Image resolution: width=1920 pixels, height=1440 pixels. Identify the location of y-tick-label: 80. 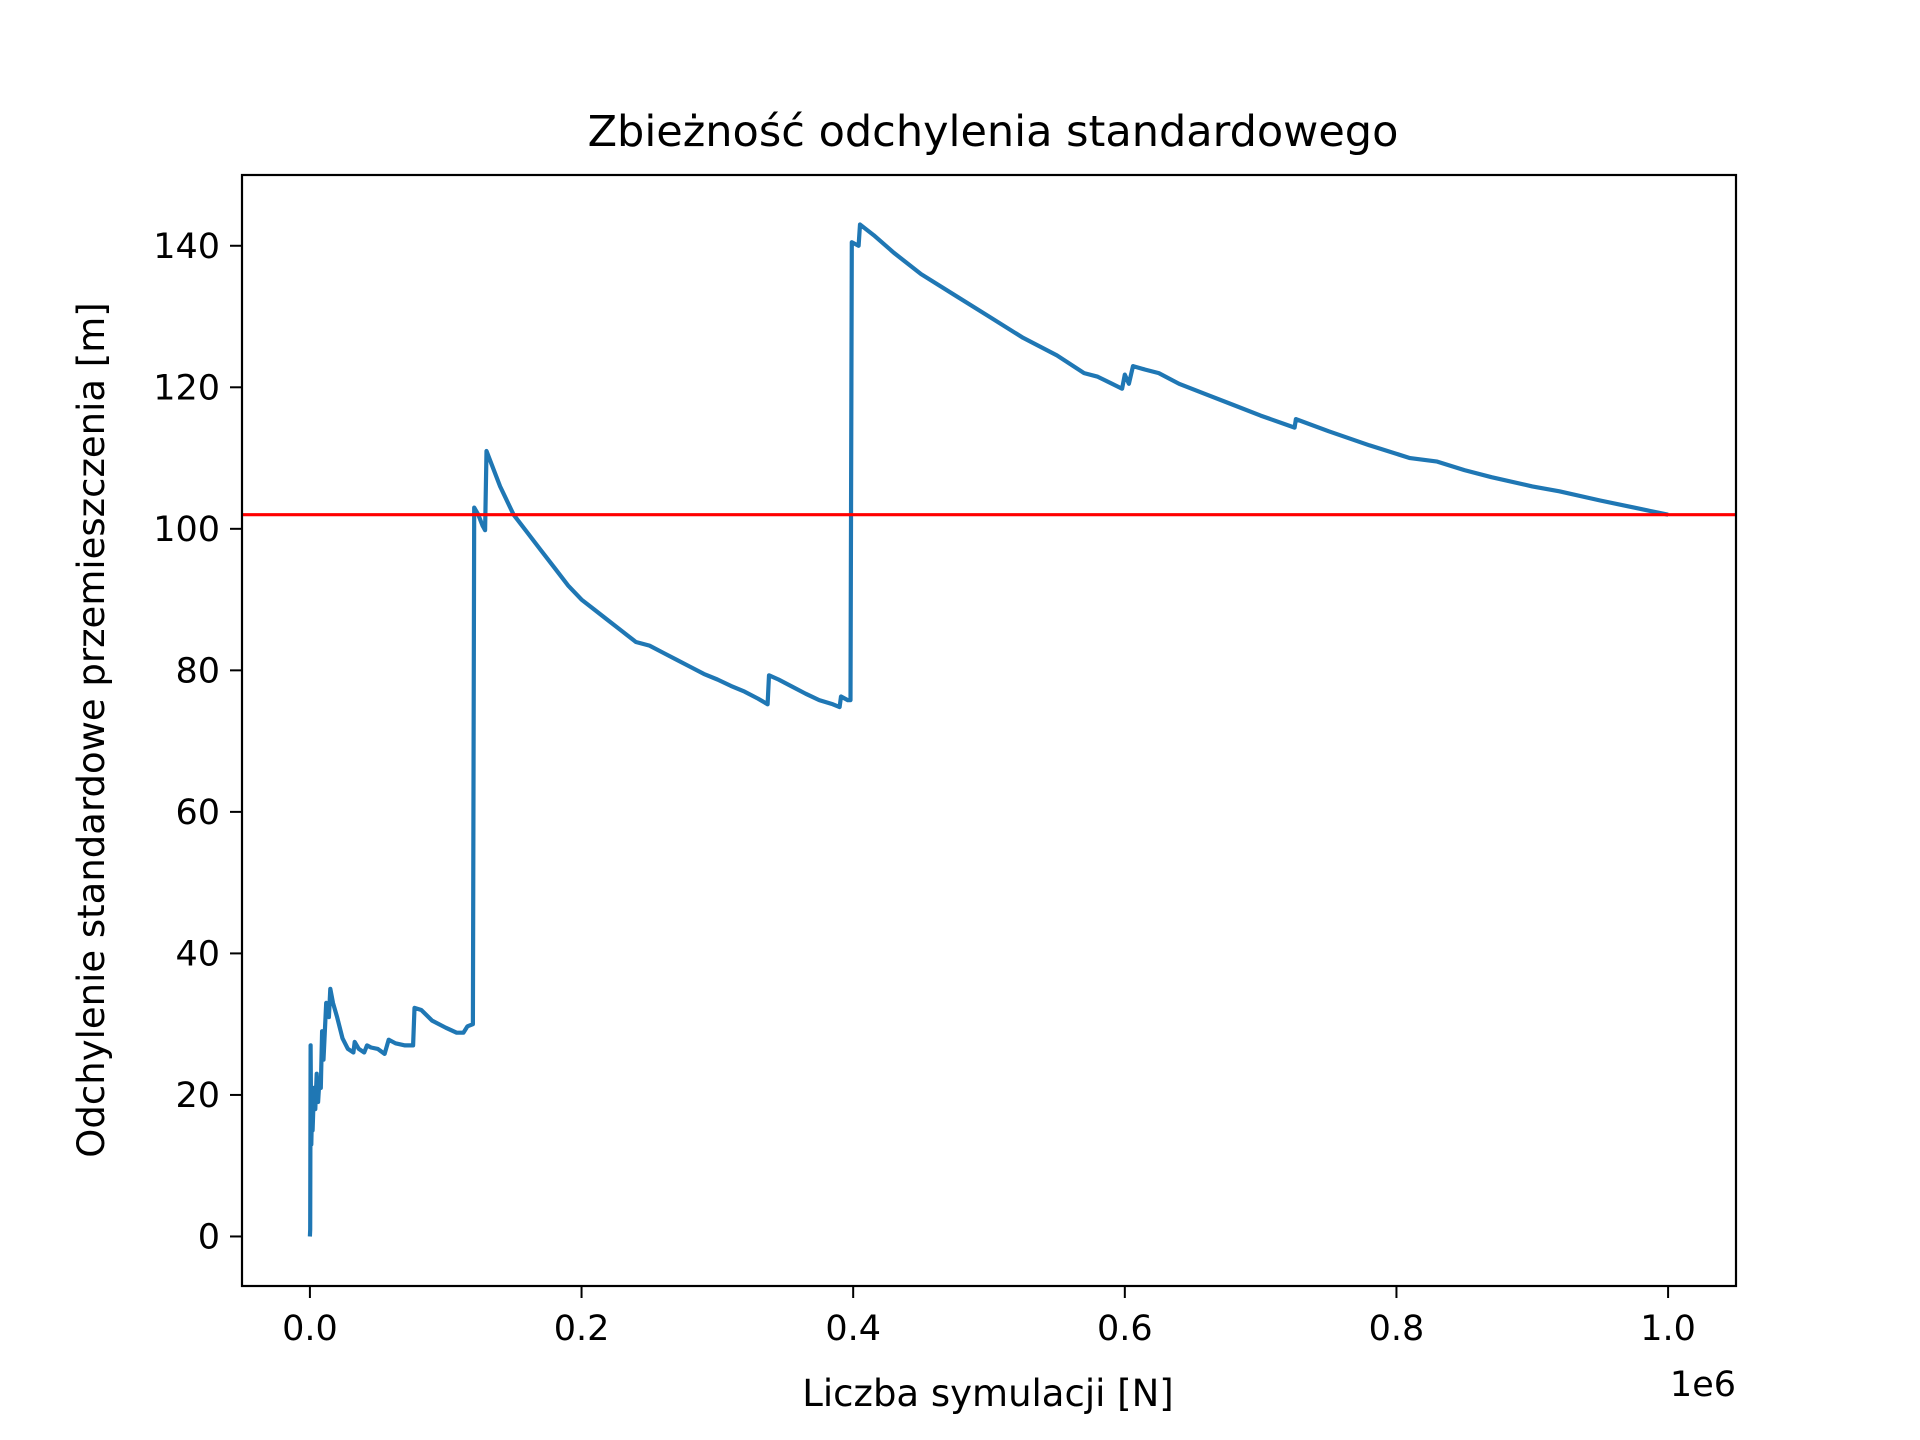
(197, 671).